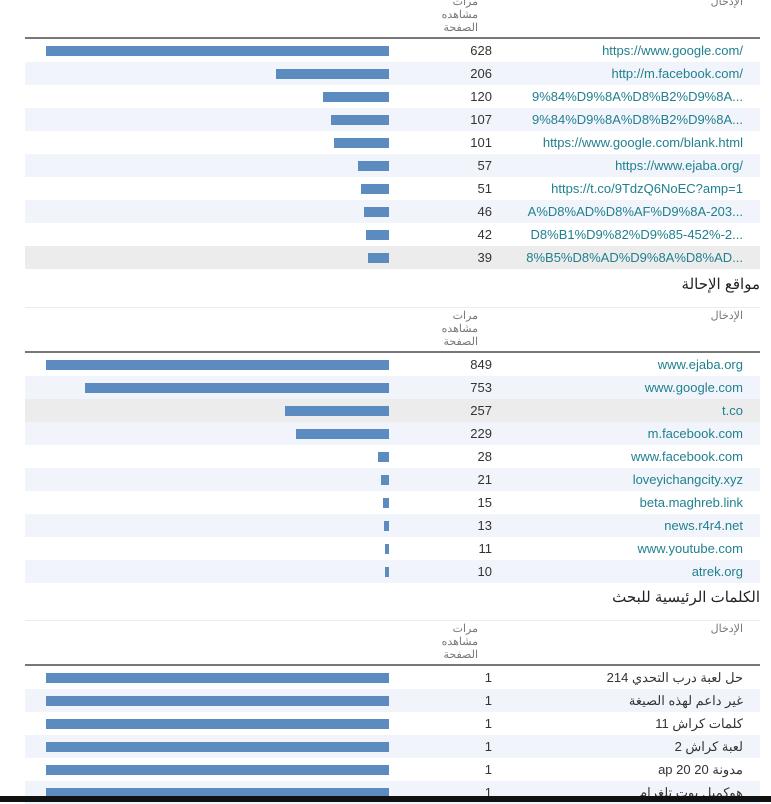 This screenshot has width=771, height=804. Describe the element at coordinates (392, 410) in the screenshot. I see `table-row: t.co 257` at that location.